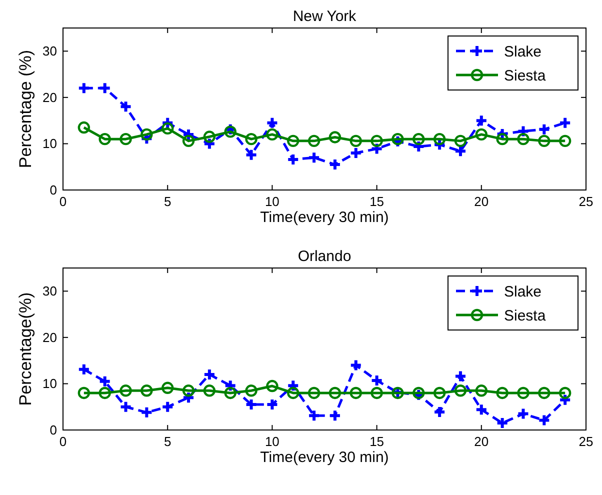 Image resolution: width=602 pixels, height=495 pixels. Describe the element at coordinates (25, 349) in the screenshot. I see `y-axis-title: Percentage(%)` at that location.